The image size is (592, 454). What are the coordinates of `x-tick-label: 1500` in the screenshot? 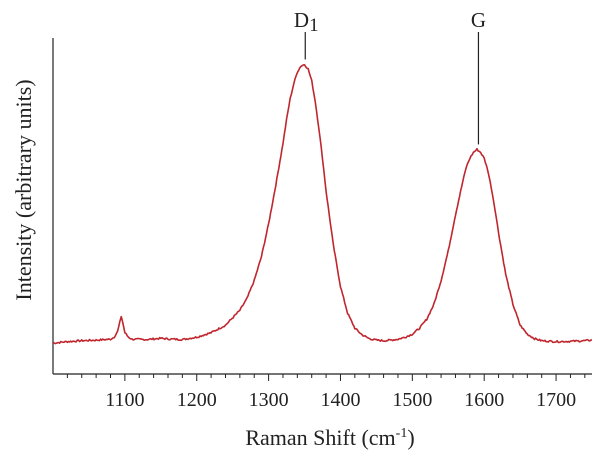 It's located at (412, 400).